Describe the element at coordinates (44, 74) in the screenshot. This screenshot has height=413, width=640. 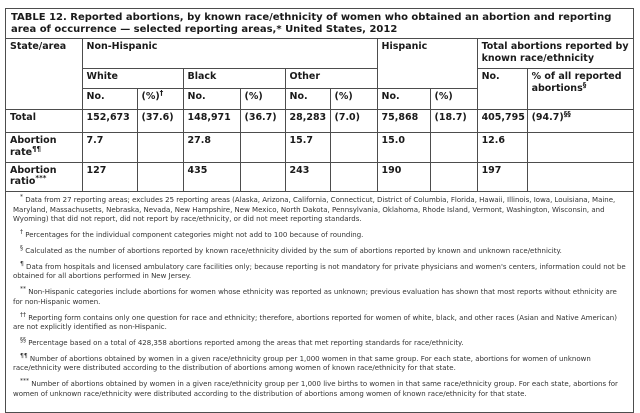
I see `col-header-state-area: State/area` at that location.